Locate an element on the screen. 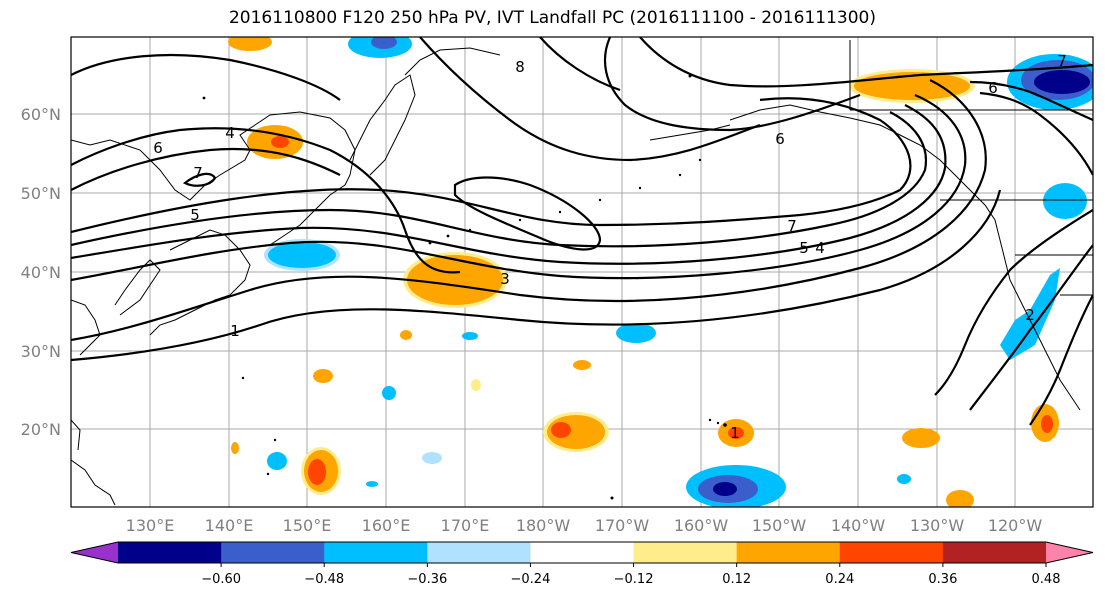  pv-label: 2 is located at coordinates (1030, 315).